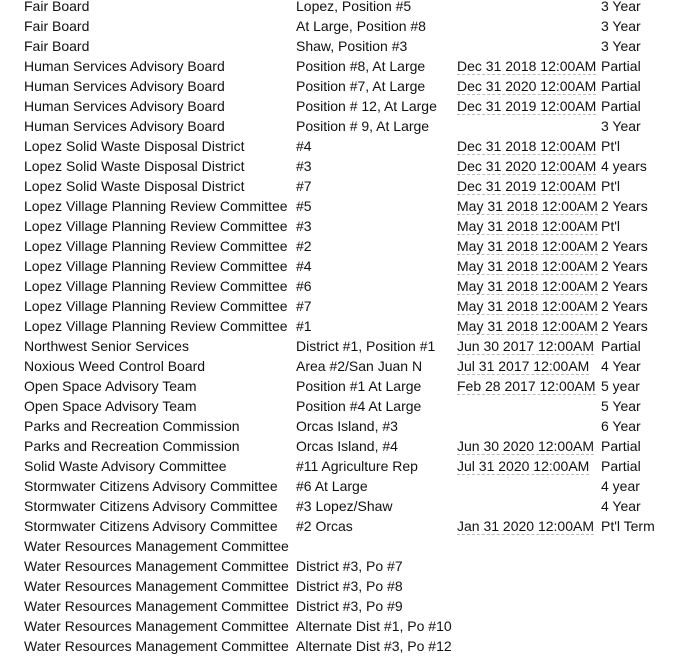 This screenshot has height=659, width=688. I want to click on position-name: Position # 9, At Large, so click(363, 126).